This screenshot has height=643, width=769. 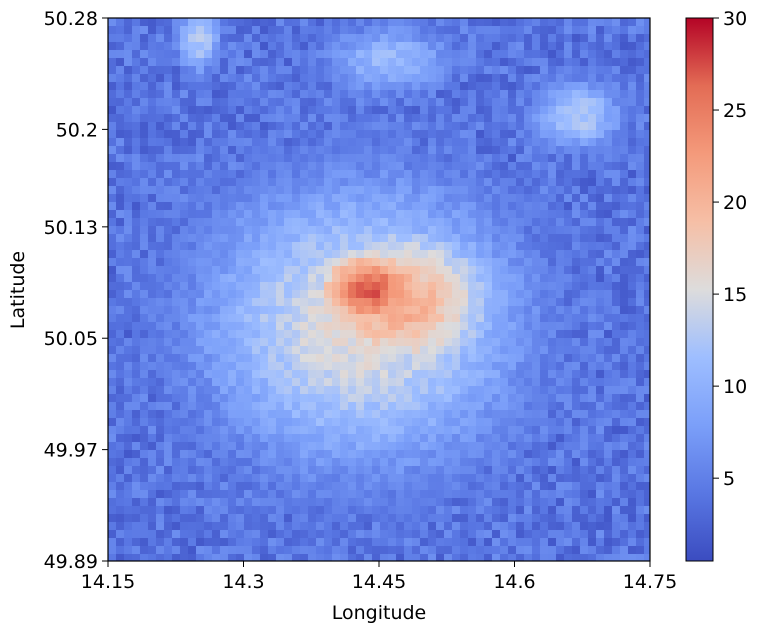 I want to click on colorbar-tick-label: 10, so click(x=735, y=387).